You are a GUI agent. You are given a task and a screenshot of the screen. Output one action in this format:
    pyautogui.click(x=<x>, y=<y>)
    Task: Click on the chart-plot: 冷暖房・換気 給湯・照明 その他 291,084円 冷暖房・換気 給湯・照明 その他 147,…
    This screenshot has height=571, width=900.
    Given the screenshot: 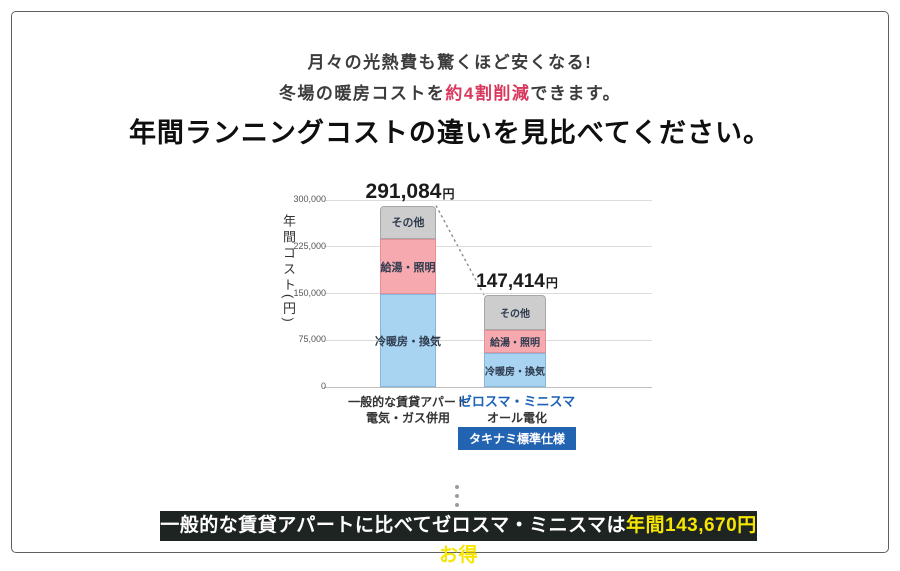 What is the action you would take?
    pyautogui.click(x=488, y=284)
    